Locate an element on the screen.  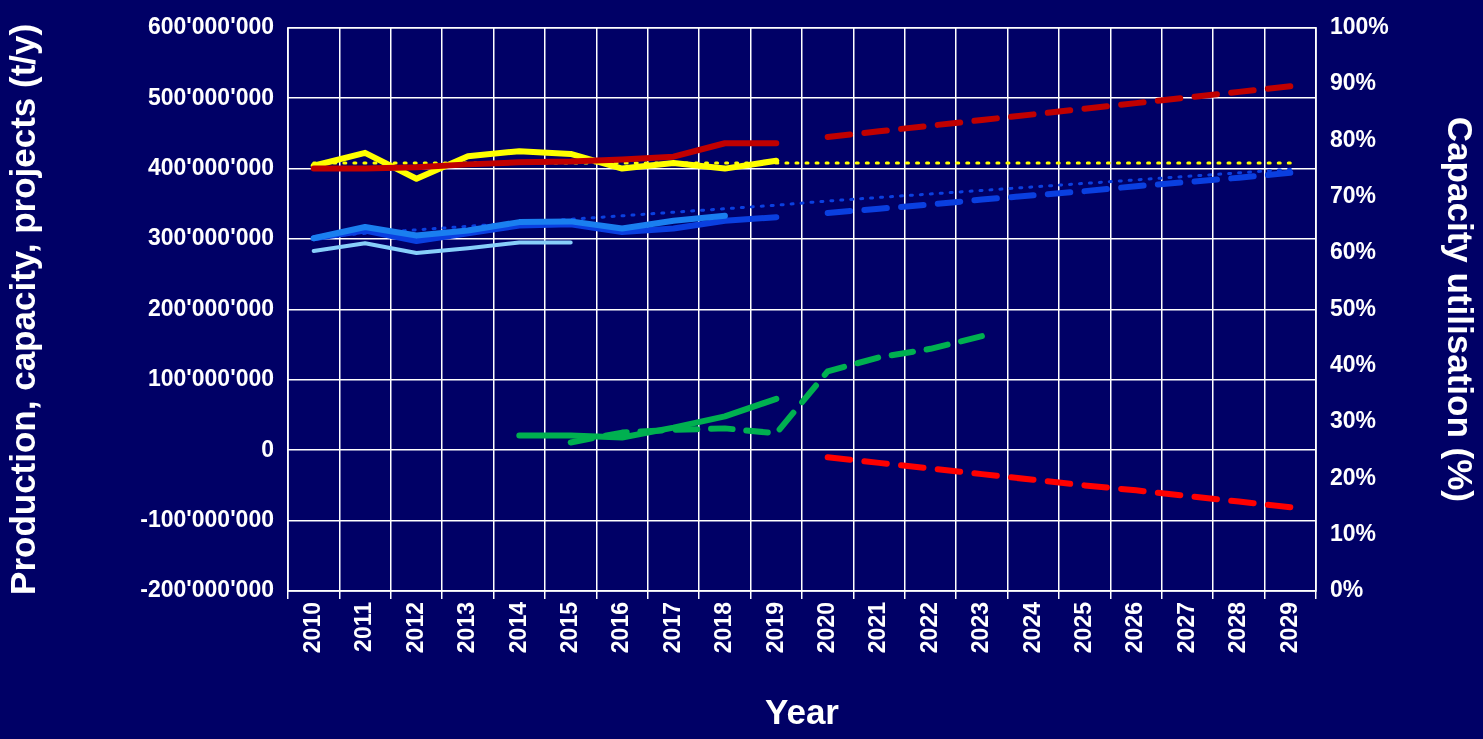
x-tick-label: 2010 is located at coordinates (312, 628).